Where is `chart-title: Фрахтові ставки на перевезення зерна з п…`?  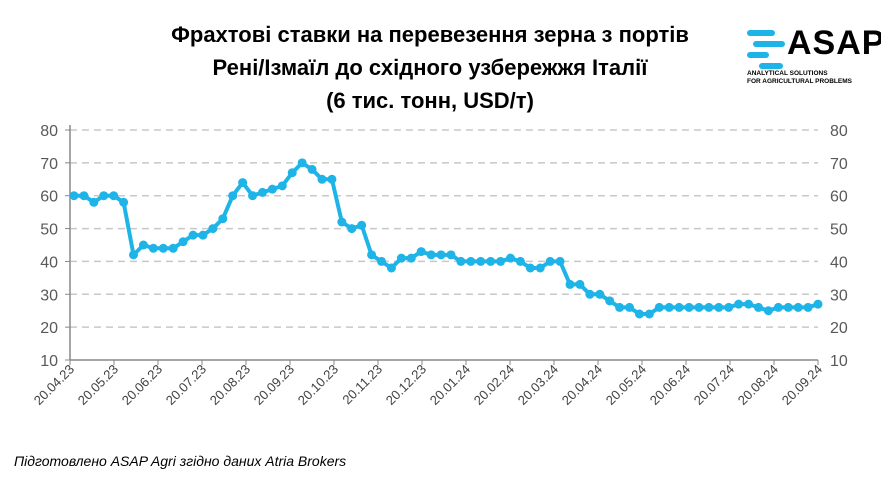
chart-title: Фрахтові ставки на перевезення зерна з п… is located at coordinates (430, 67).